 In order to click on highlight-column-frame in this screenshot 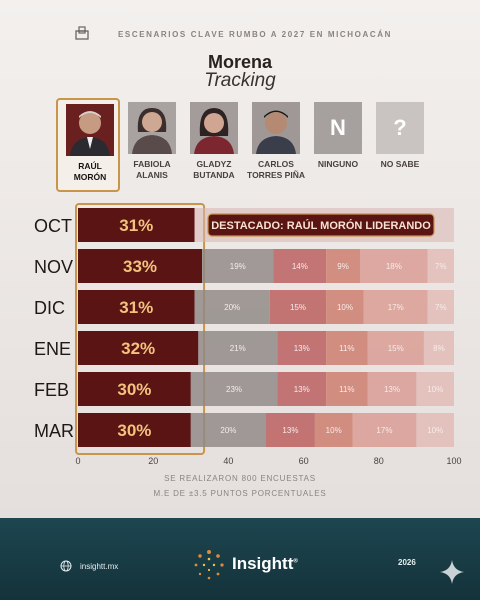, I will do `click(140, 329)`.